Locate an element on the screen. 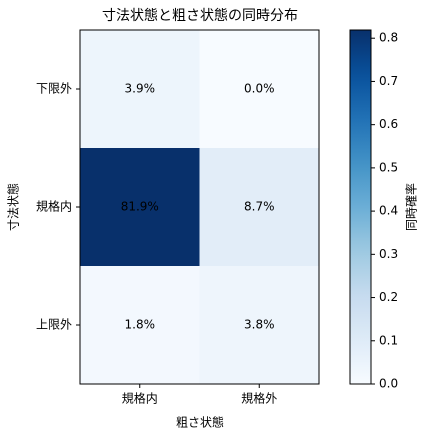 The image size is (428, 439). x-tick-label: 規格外 is located at coordinates (259, 398).